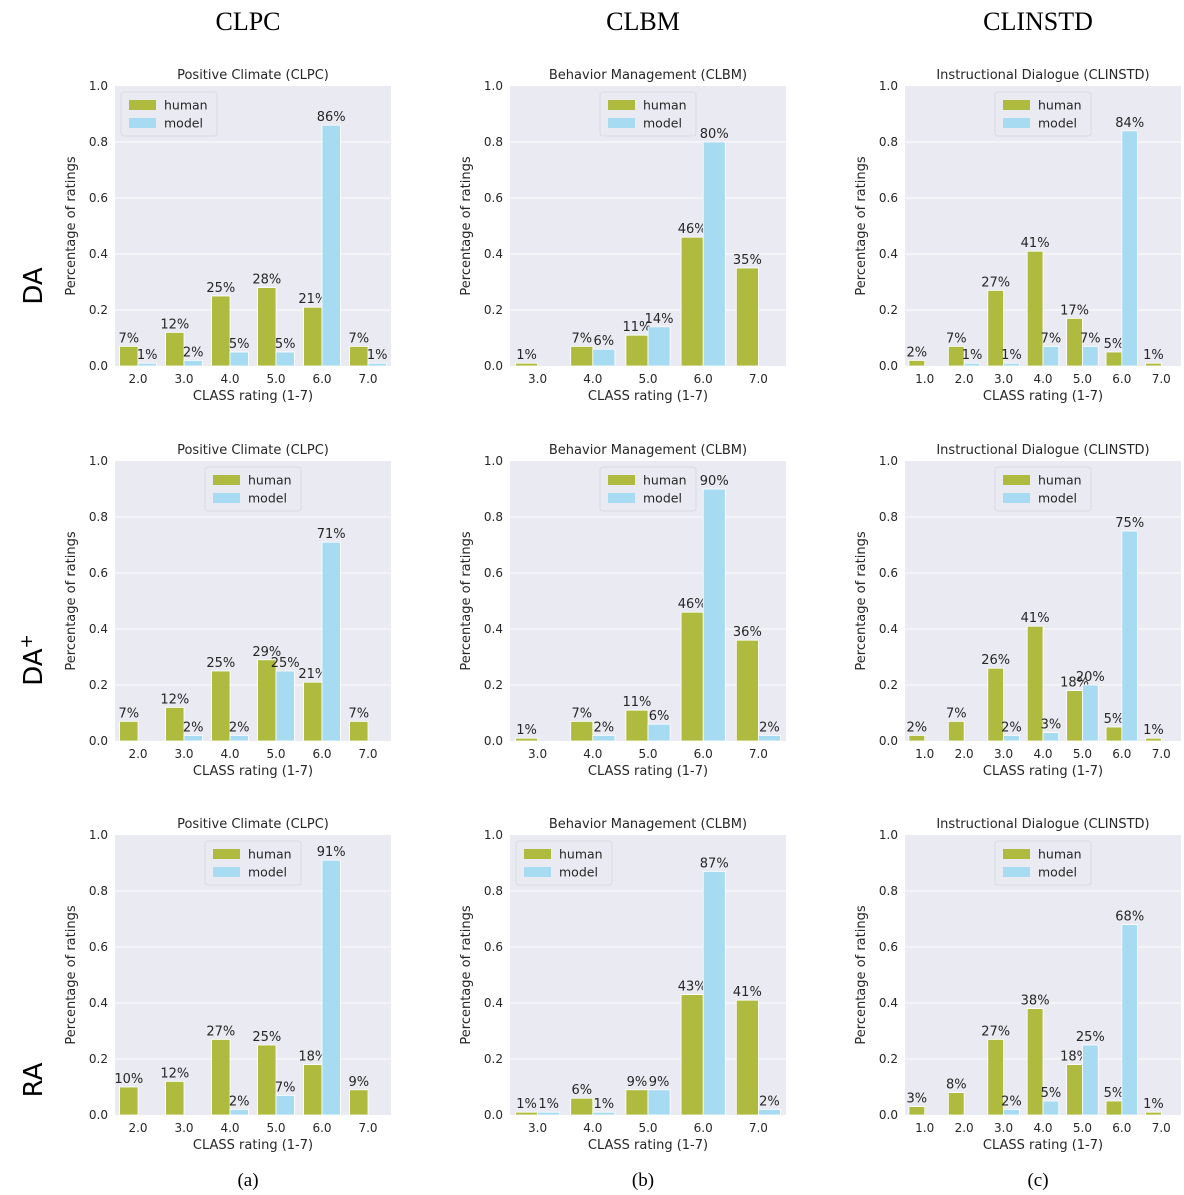 The width and height of the screenshot is (1184, 1195). I want to click on data-label-human: 36%, so click(747, 632).